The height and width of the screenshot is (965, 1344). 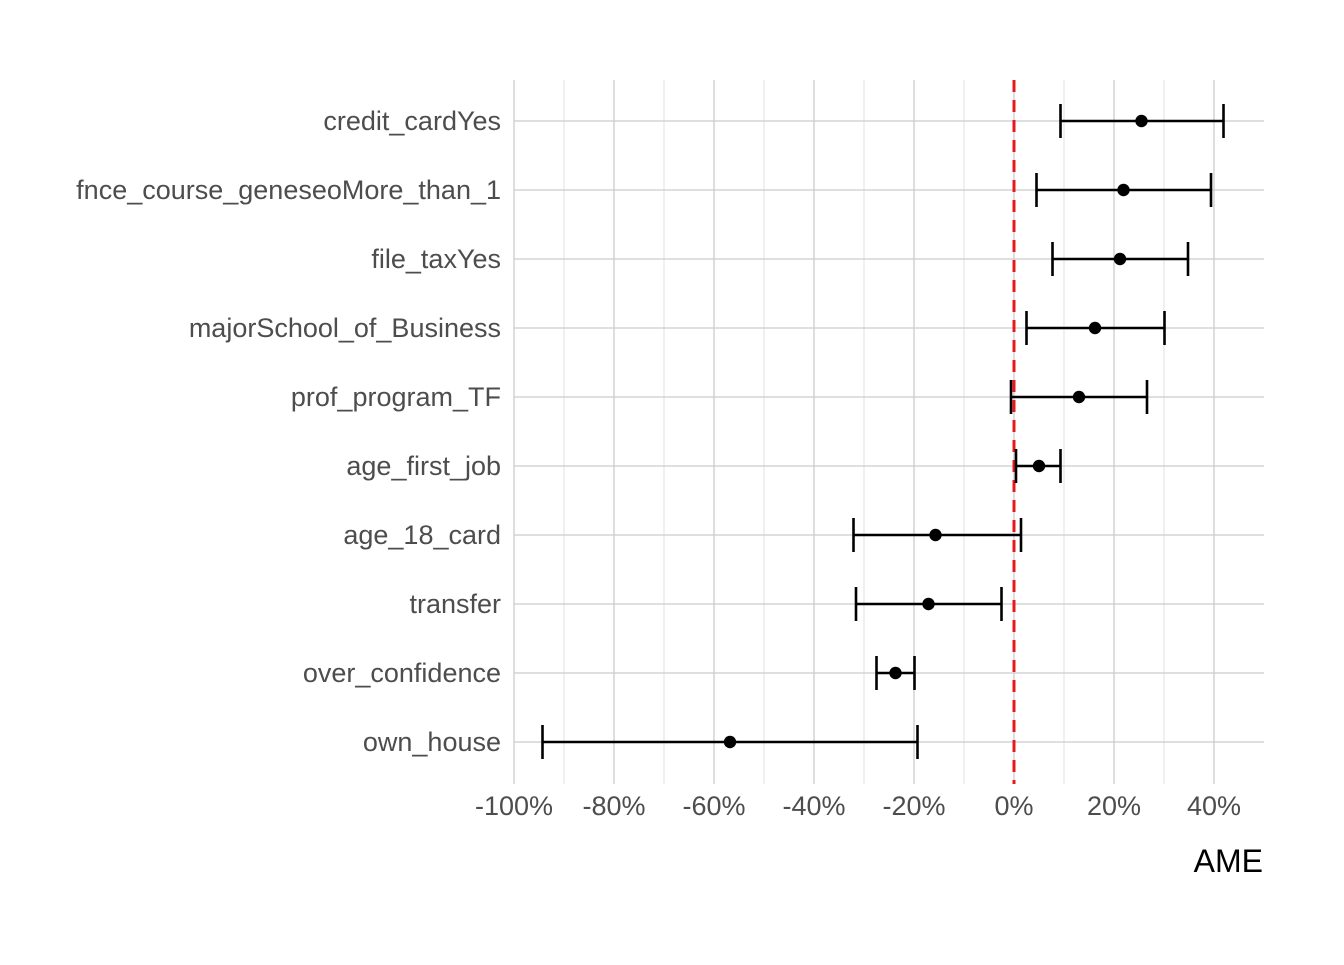 I want to click on y-tick-label: credit_cardYes, so click(x=412, y=121).